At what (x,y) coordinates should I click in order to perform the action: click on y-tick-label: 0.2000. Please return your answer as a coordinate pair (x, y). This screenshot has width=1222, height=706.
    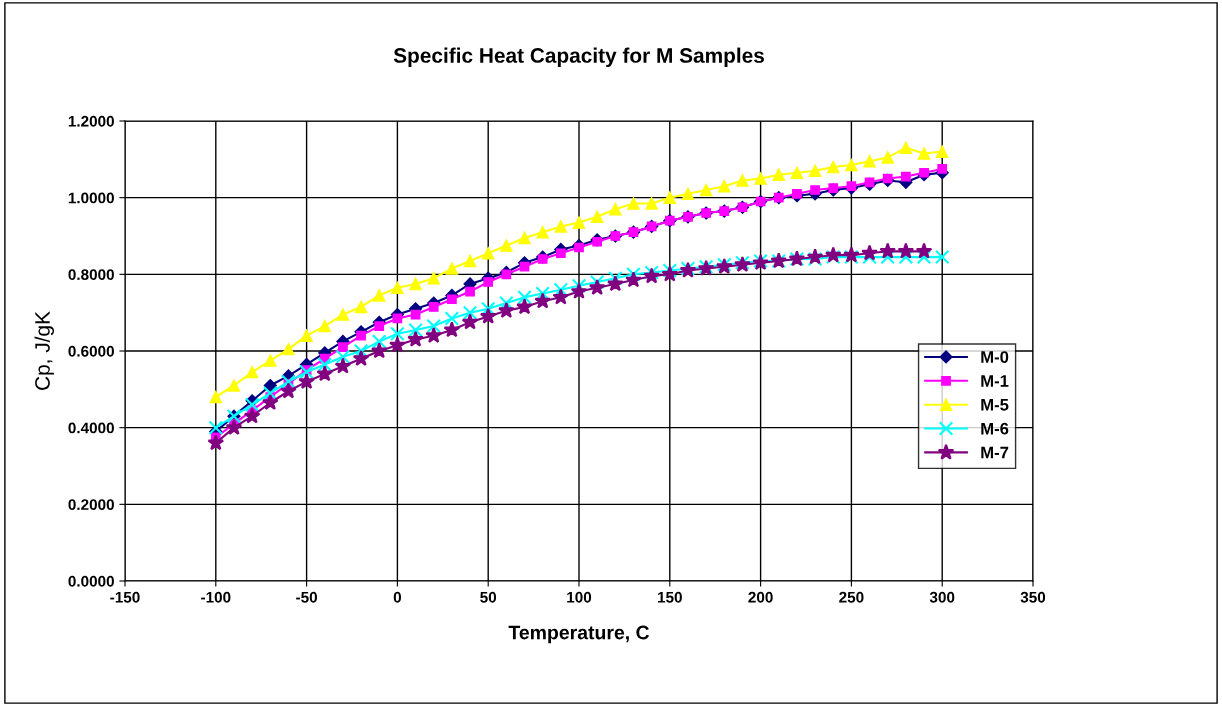
    Looking at the image, I should click on (91, 505).